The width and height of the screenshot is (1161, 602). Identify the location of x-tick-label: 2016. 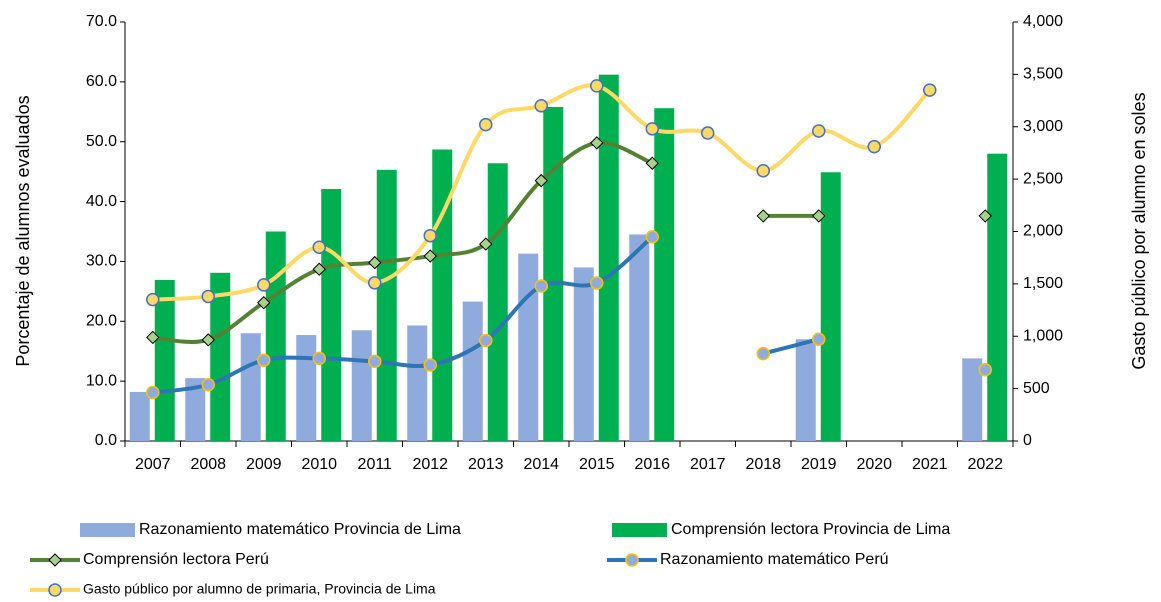
(652, 464).